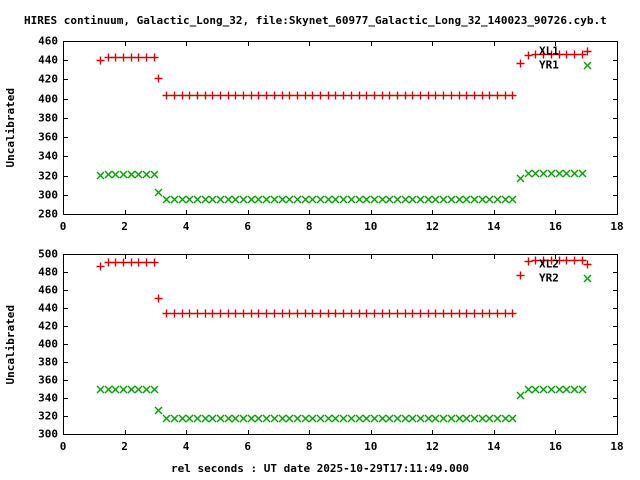 This screenshot has height=480, width=640. What do you see at coordinates (10, 344) in the screenshot?
I see `y-axis-label-bottom: Uncalibrated` at bounding box center [10, 344].